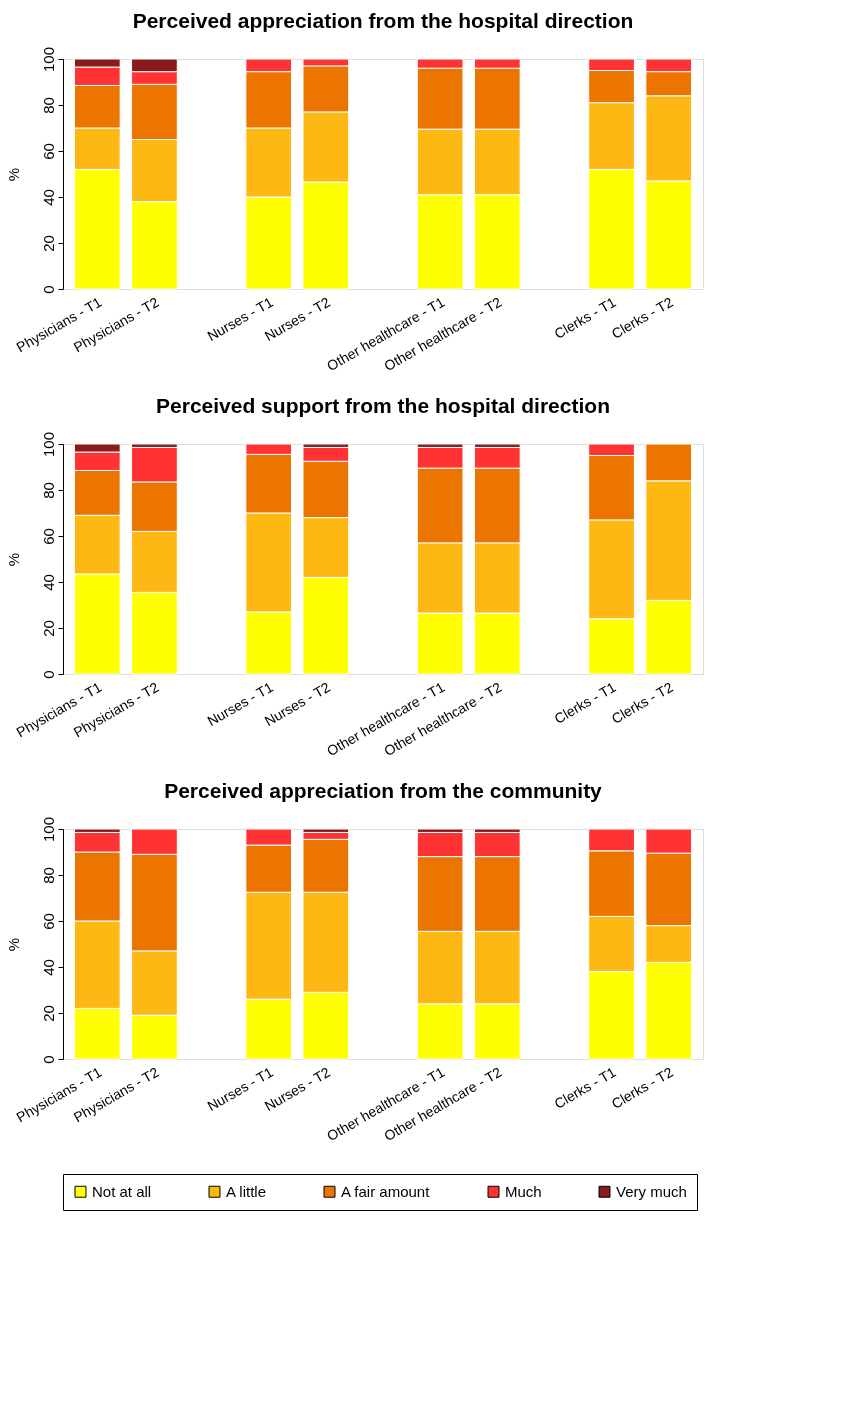  Describe the element at coordinates (523, 1191) in the screenshot. I see `legend-label: Much` at that location.